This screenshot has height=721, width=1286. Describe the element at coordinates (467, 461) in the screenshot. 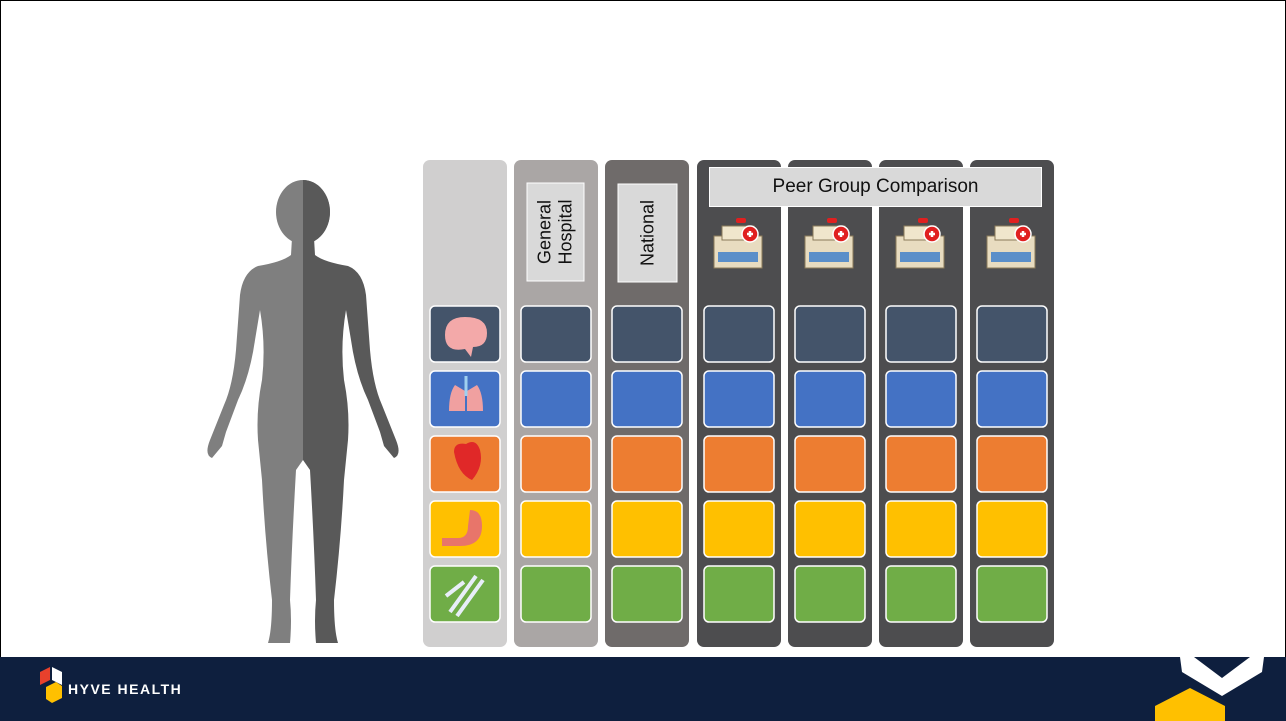

I see `heart-icon` at that location.